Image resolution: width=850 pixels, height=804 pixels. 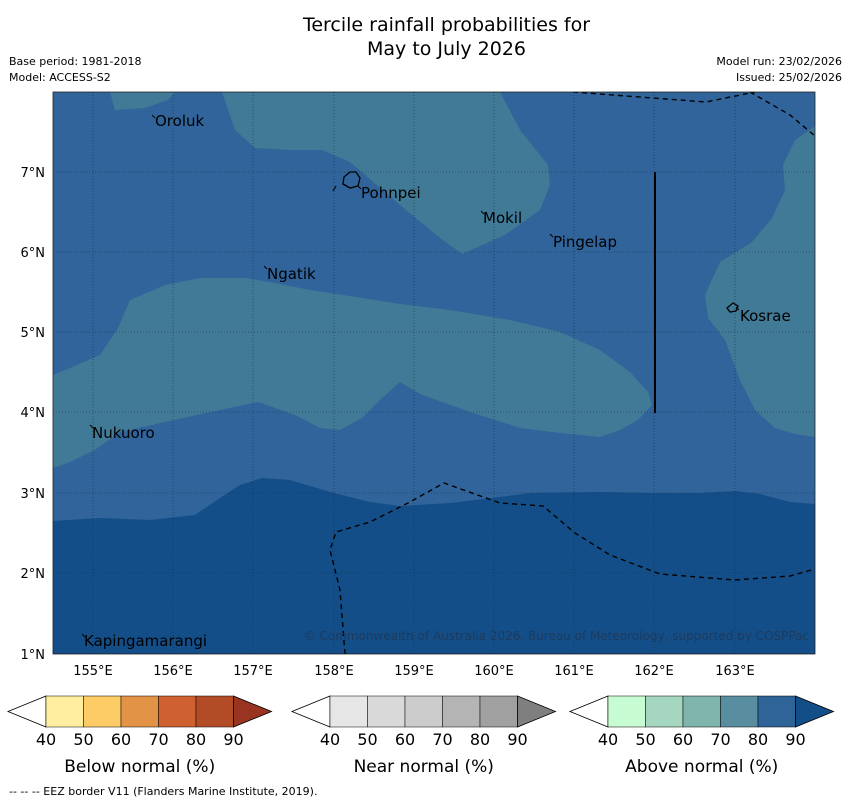 What do you see at coordinates (93, 671) in the screenshot?
I see `longitude-label: 155°E` at bounding box center [93, 671].